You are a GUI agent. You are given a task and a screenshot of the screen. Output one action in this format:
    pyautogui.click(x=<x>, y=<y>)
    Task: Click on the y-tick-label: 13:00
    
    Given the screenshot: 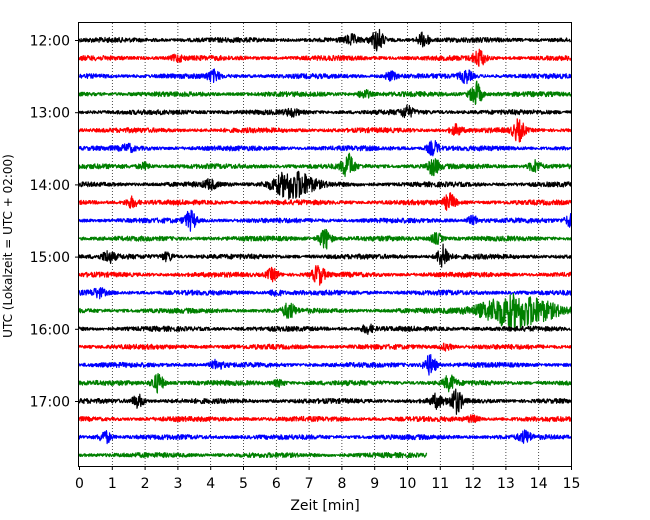 What is the action you would take?
    pyautogui.click(x=50, y=114)
    